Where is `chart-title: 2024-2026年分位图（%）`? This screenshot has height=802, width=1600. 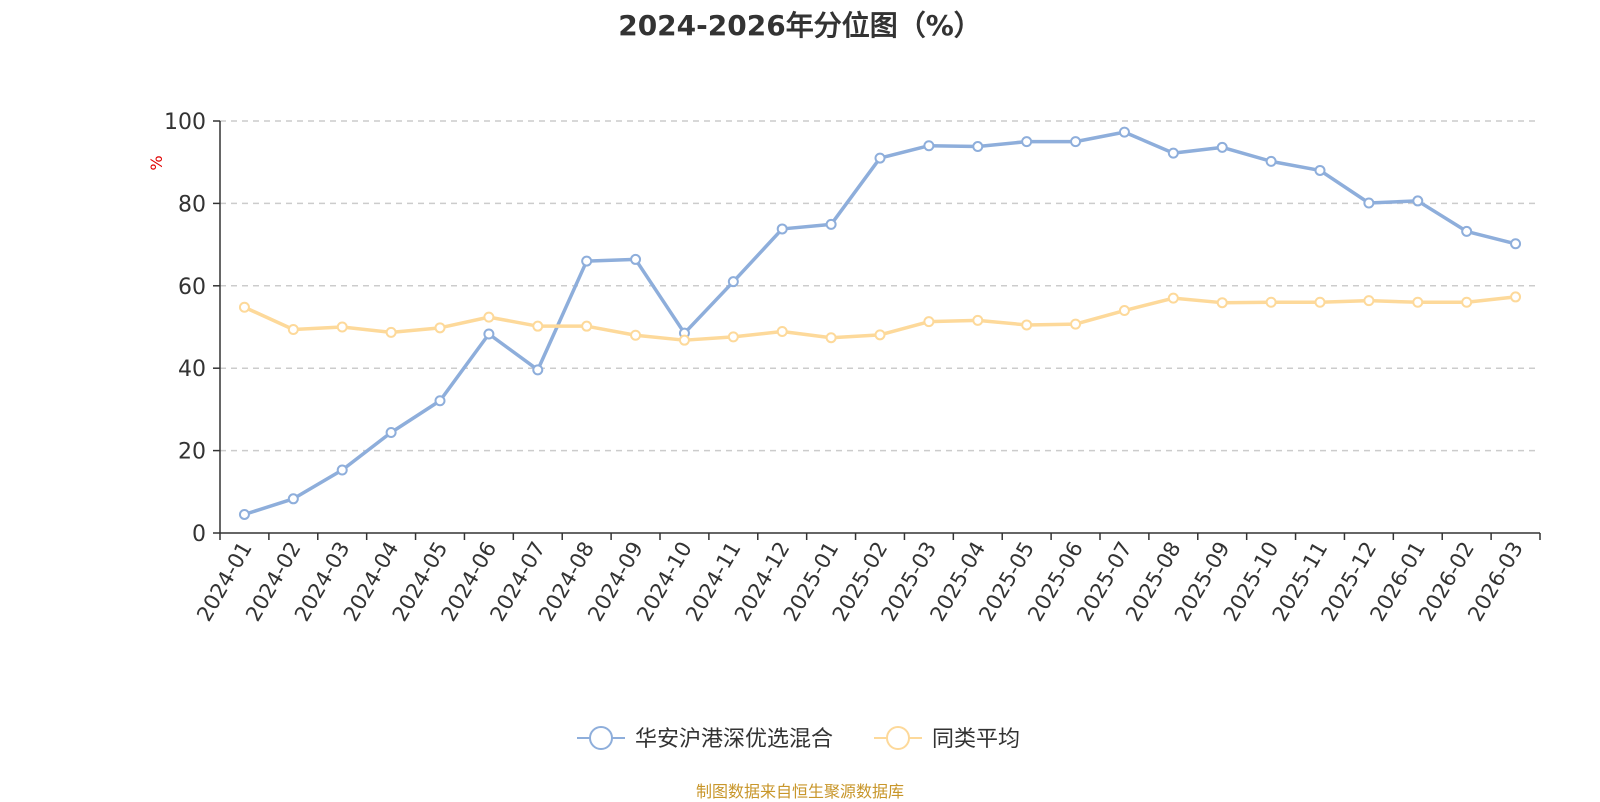 chart-title: 2024-2026年分位图（%） is located at coordinates (800, 25).